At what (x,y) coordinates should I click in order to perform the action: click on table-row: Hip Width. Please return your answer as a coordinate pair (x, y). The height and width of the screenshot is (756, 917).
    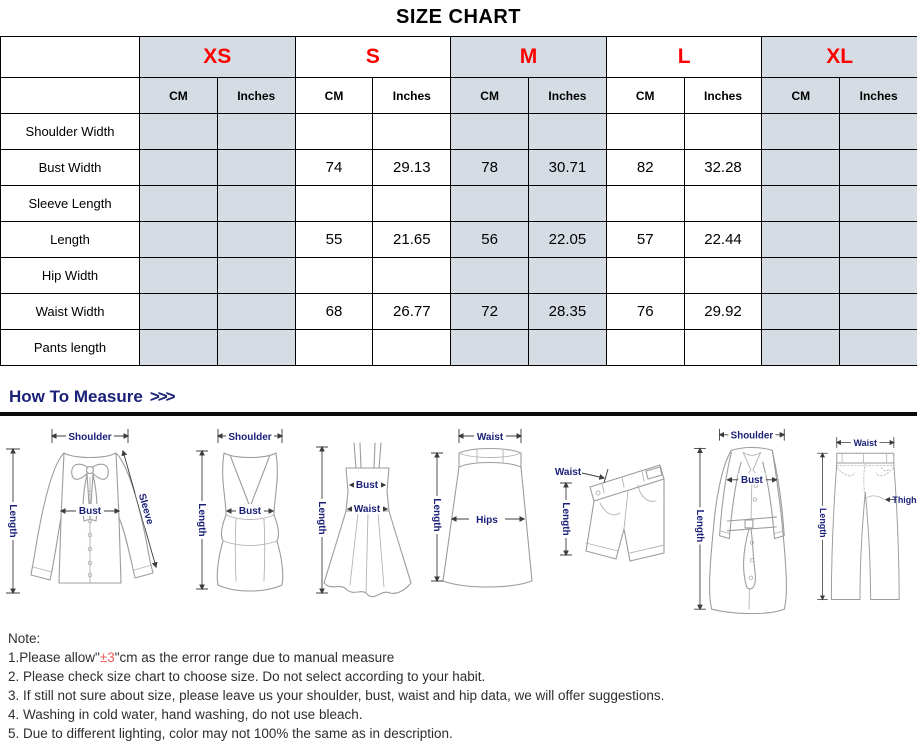
    Looking at the image, I should click on (458, 275).